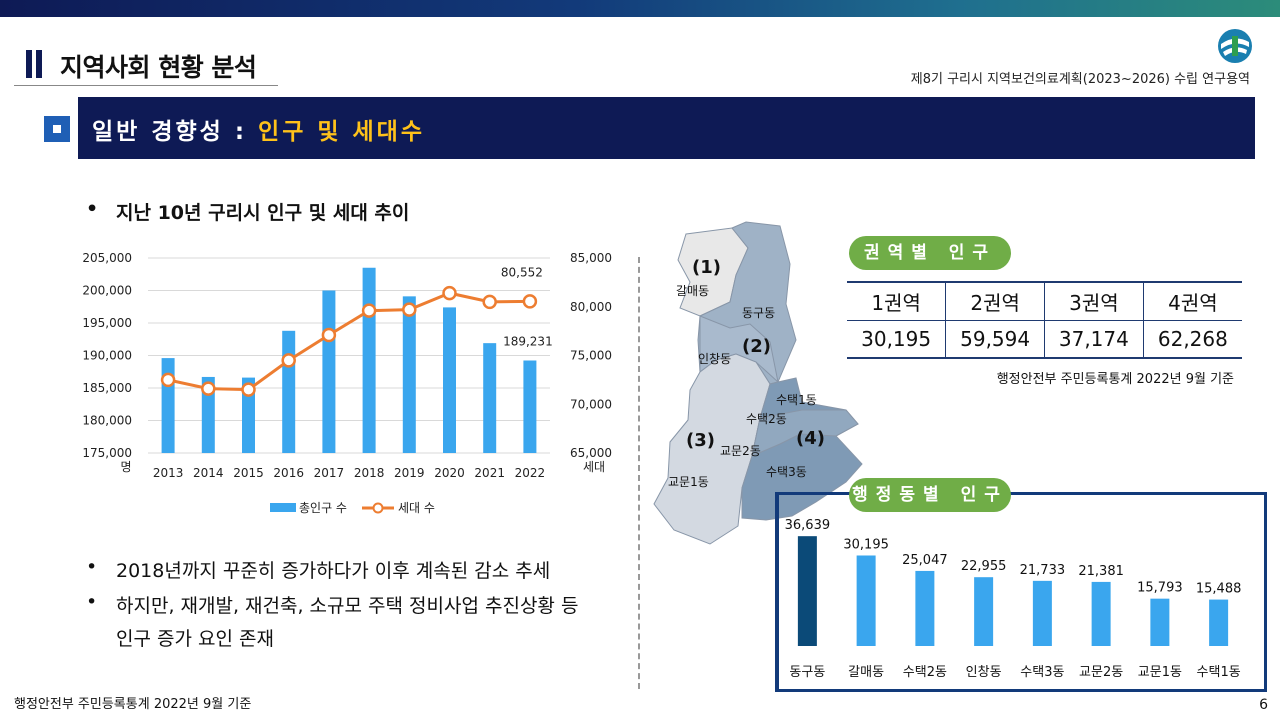  I want to click on map-label-galmae: 갈매동, so click(692, 291).